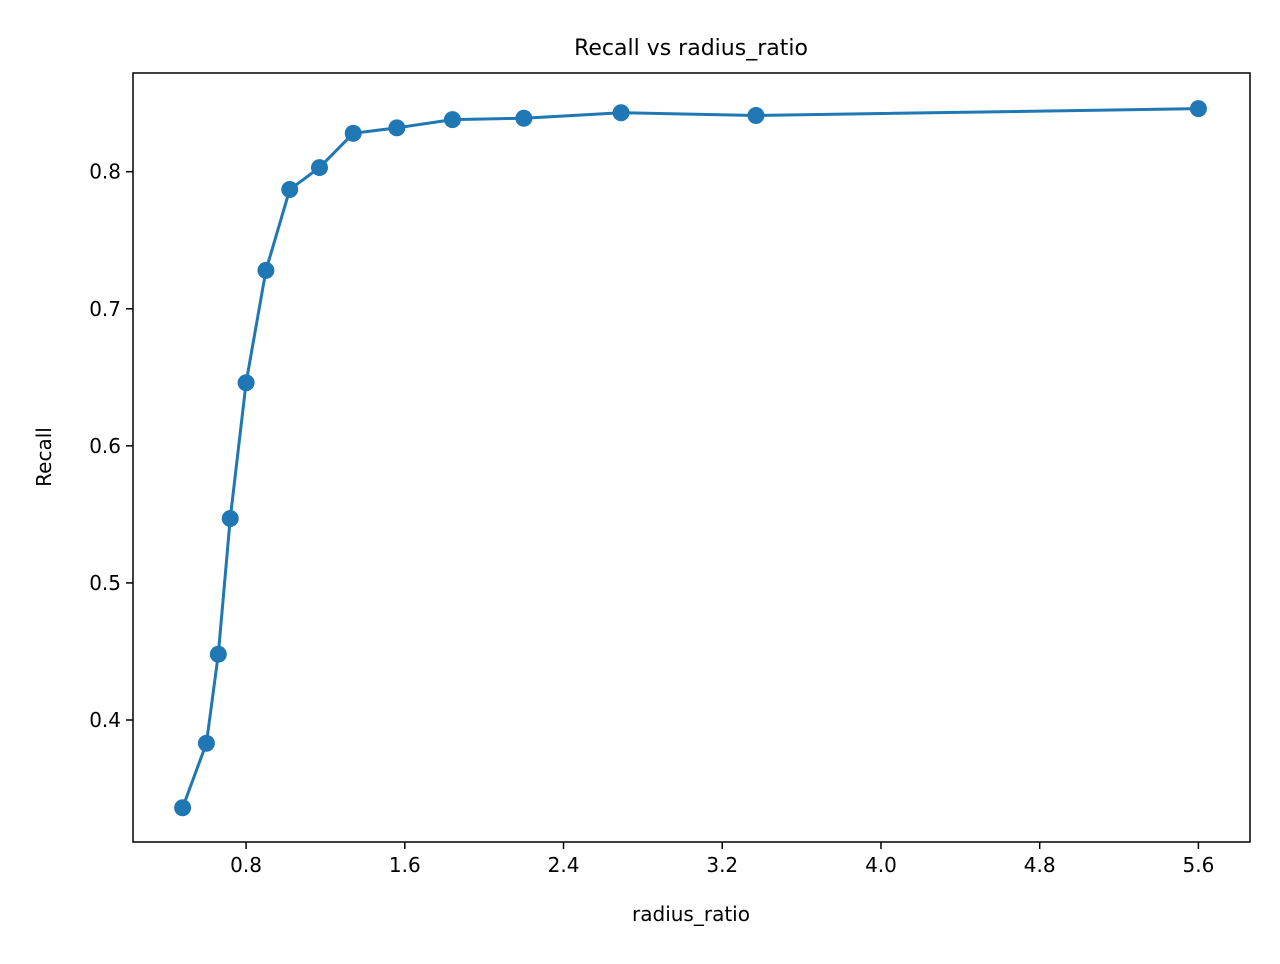  Describe the element at coordinates (44, 457) in the screenshot. I see `y-axis-label: Recall` at that location.